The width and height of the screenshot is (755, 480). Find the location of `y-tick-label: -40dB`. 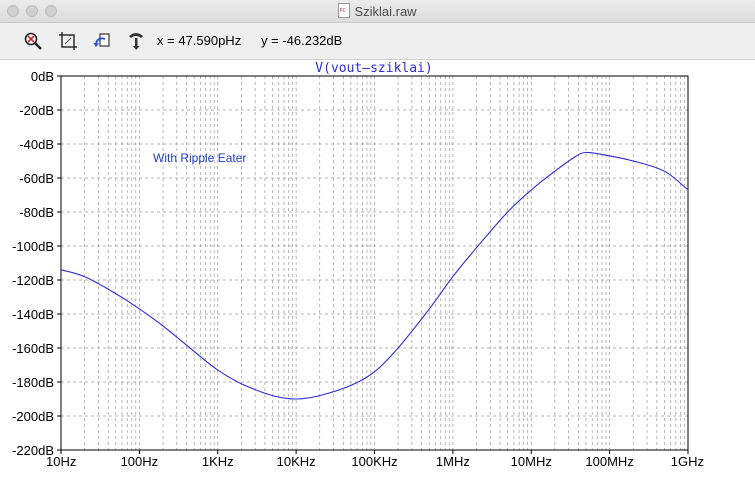

y-tick-label: -40dB is located at coordinates (36, 144).